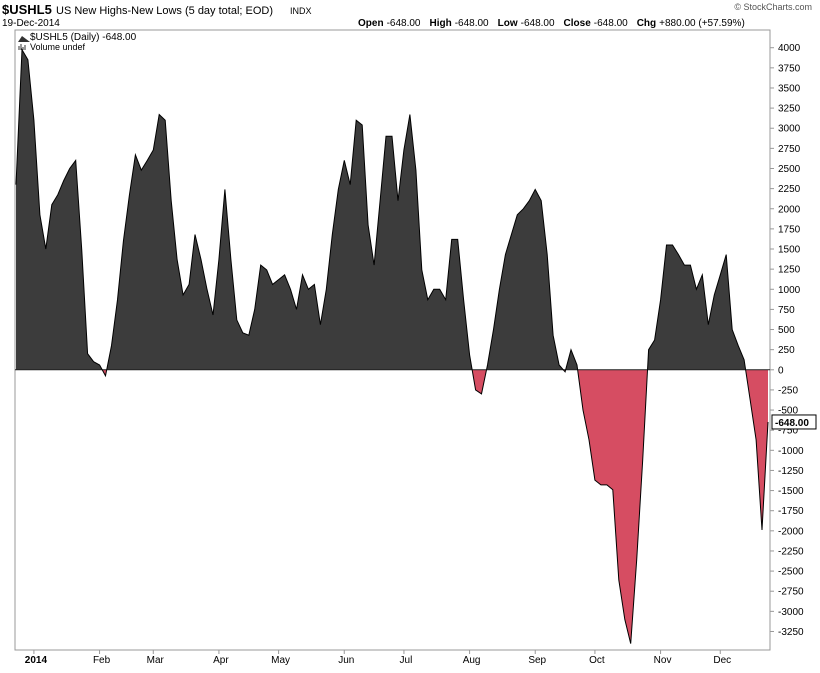  I want to click on x-tick-label: May, so click(280, 660).